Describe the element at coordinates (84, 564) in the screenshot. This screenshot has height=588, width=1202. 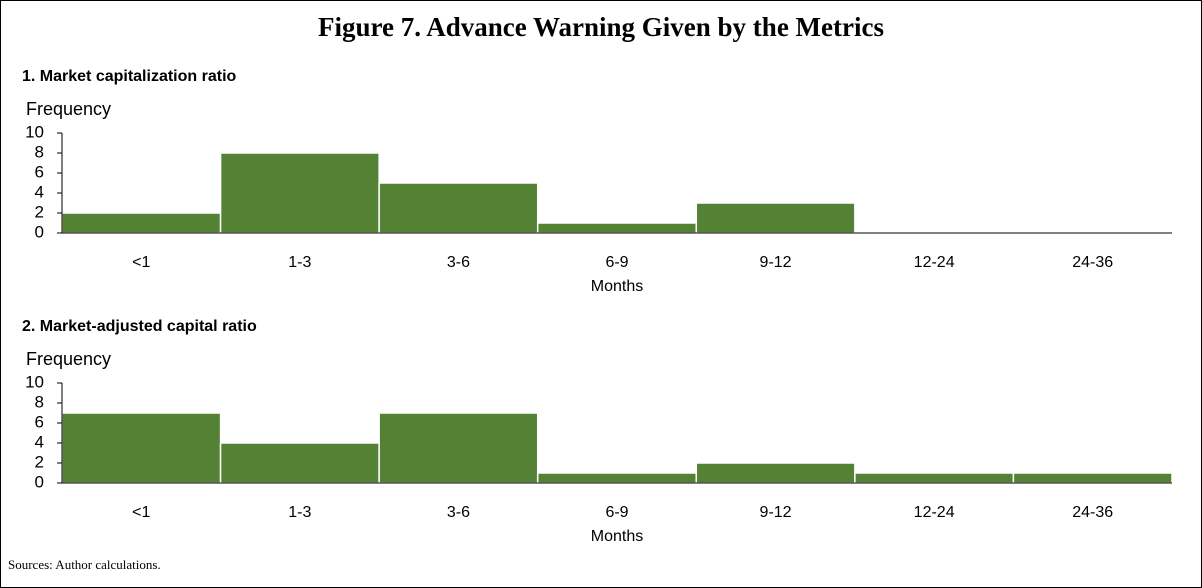
I see `source-note: Sources: Author calculations.` at that location.